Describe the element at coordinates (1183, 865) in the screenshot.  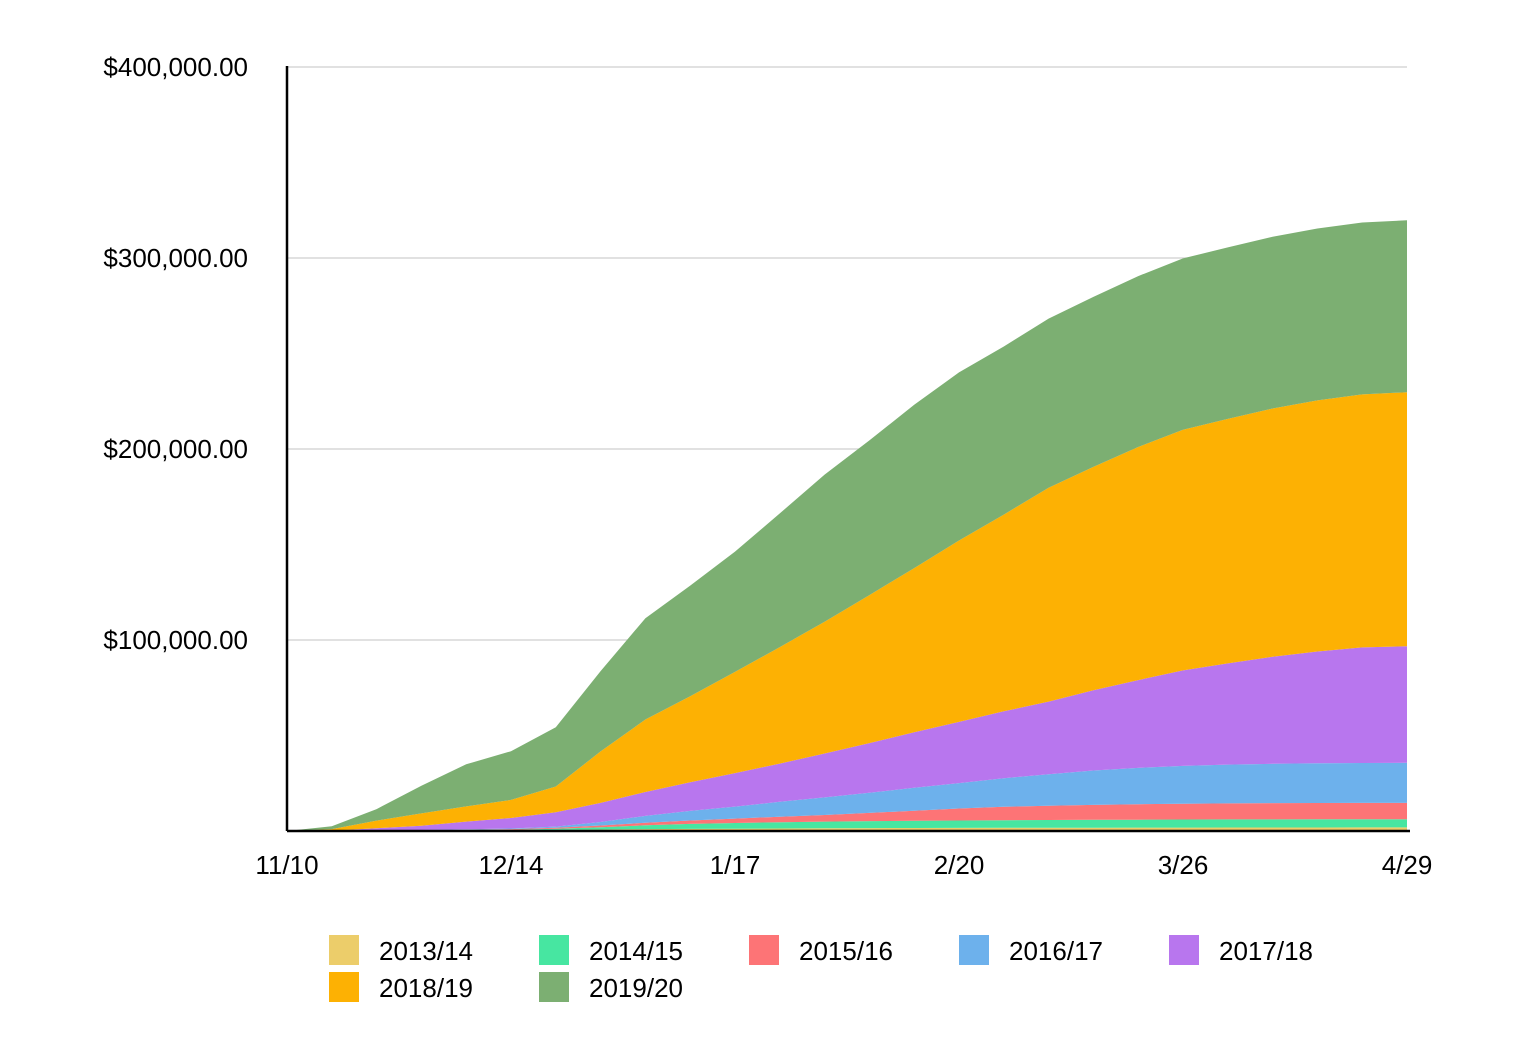
I see `x-tick-label: 3/26` at that location.